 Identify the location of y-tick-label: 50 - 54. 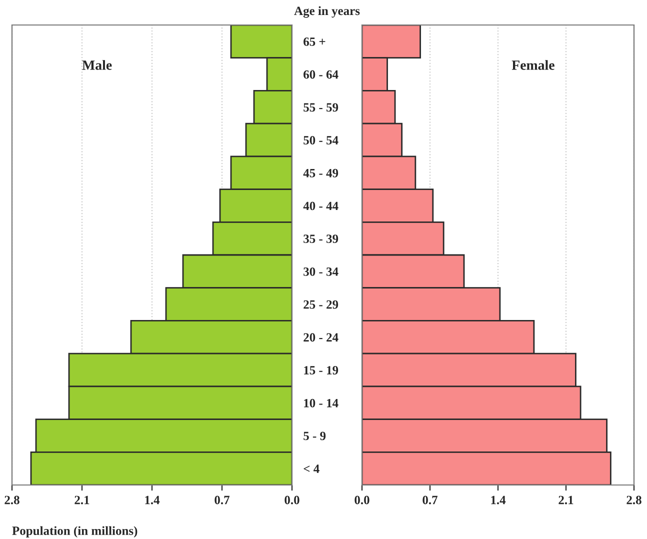
(321, 140).